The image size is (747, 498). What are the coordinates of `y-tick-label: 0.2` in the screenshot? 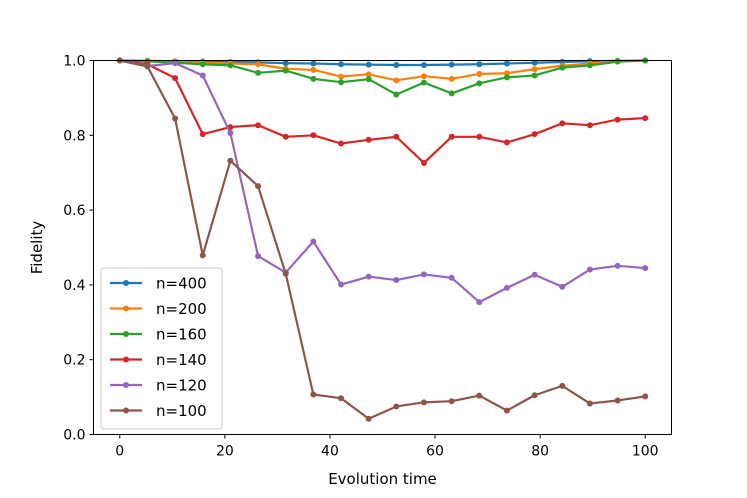 It's located at (74, 361).